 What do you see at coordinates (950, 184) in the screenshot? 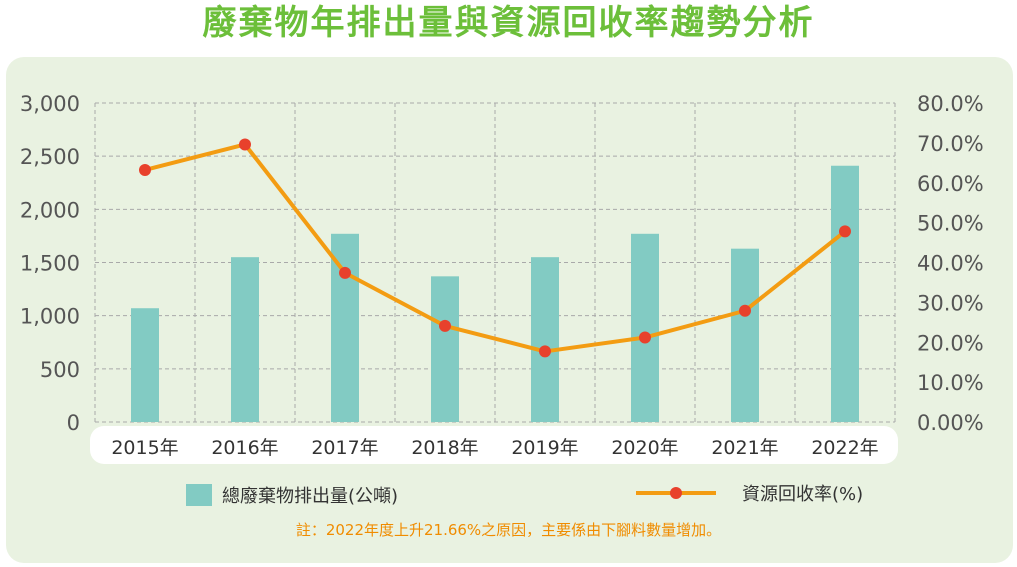
I see `right-tick-label: 60.0%` at bounding box center [950, 184].